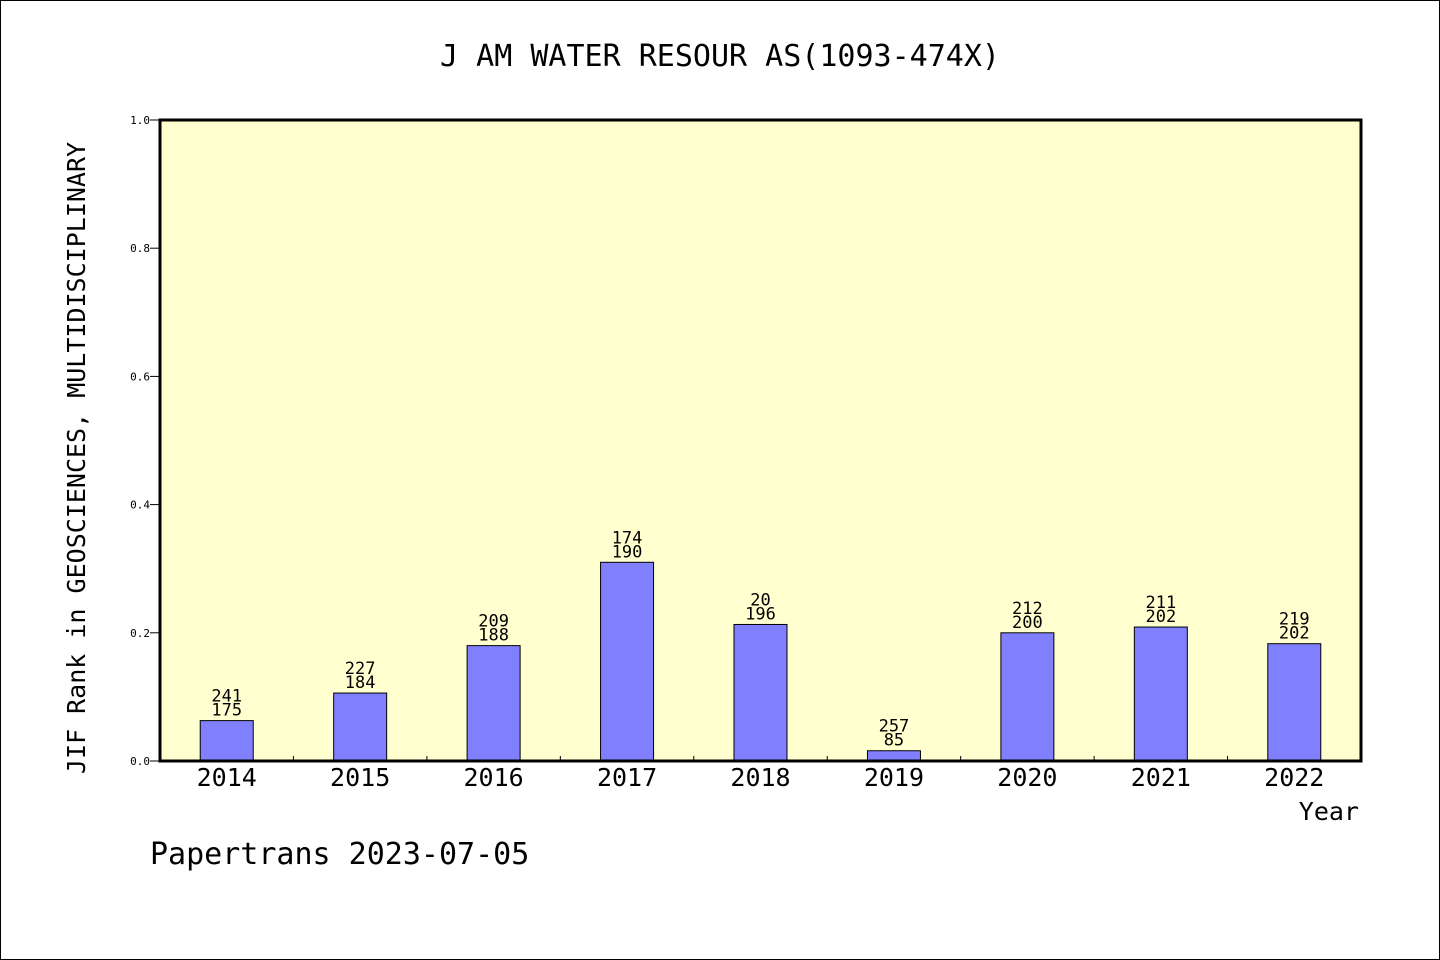  I want to click on x-axis-label: Year, so click(1329, 811).